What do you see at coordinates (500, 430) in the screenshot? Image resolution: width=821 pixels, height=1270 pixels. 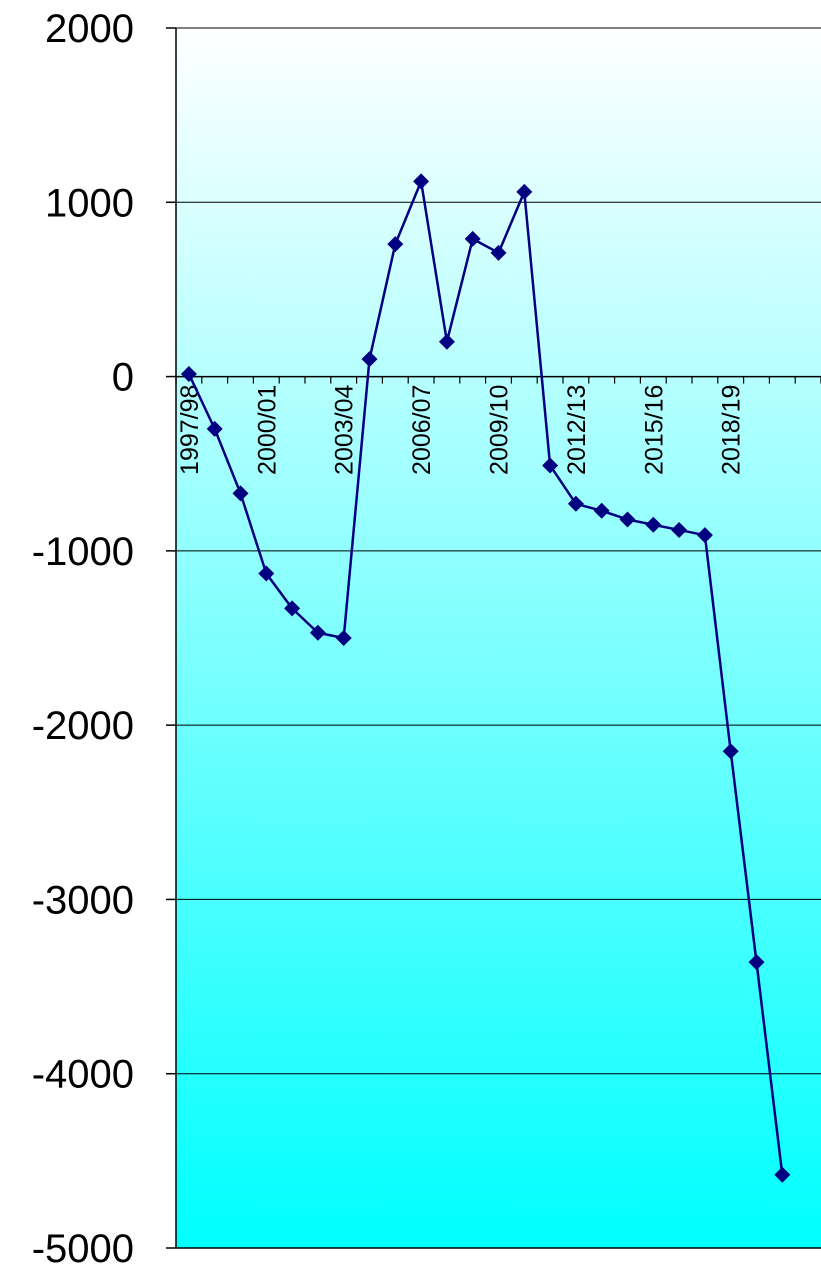 I see `x-tick-label: 2009/10` at bounding box center [500, 430].